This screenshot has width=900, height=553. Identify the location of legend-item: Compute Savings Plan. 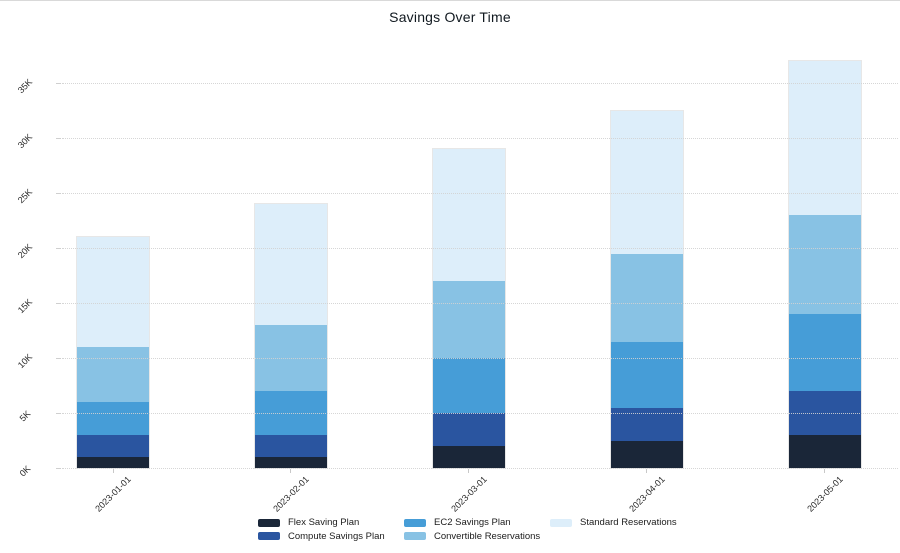
(331, 536).